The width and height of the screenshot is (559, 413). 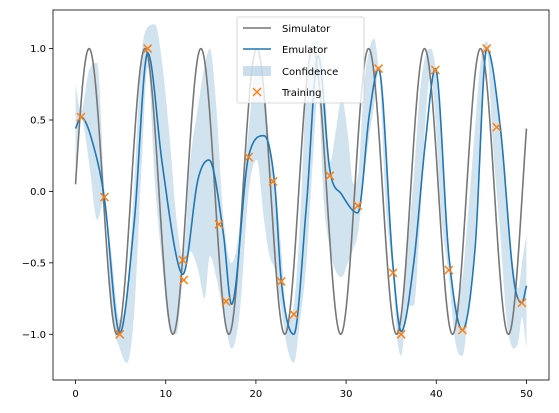 What do you see at coordinates (310, 72) in the screenshot?
I see `legend-label-confidence: Confidence` at bounding box center [310, 72].